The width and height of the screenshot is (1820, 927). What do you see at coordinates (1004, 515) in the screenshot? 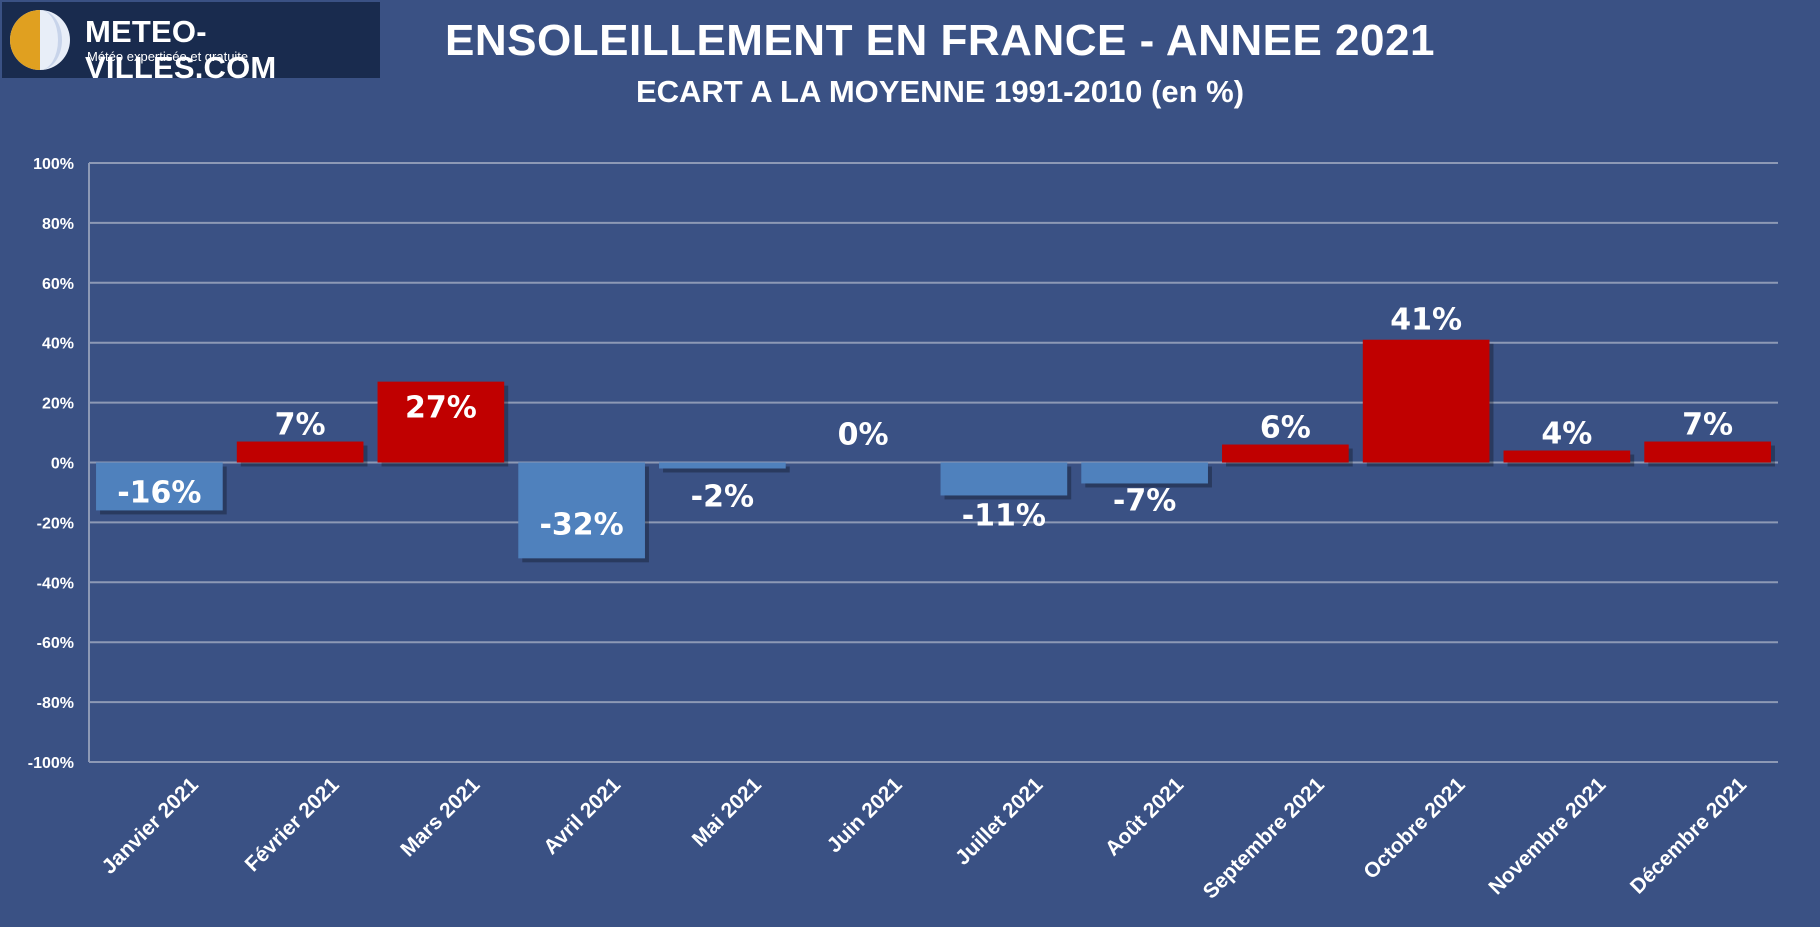
I see `data-label: -11%` at bounding box center [1004, 515].